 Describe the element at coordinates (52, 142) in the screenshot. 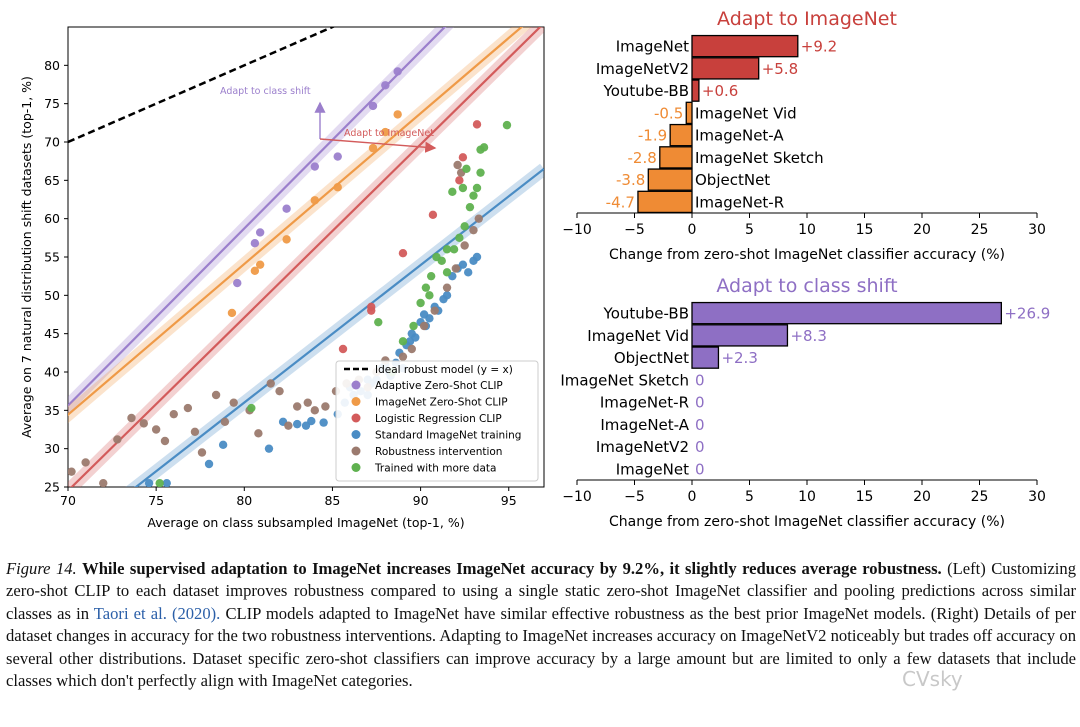

I see `y-tick-label: 70` at that location.